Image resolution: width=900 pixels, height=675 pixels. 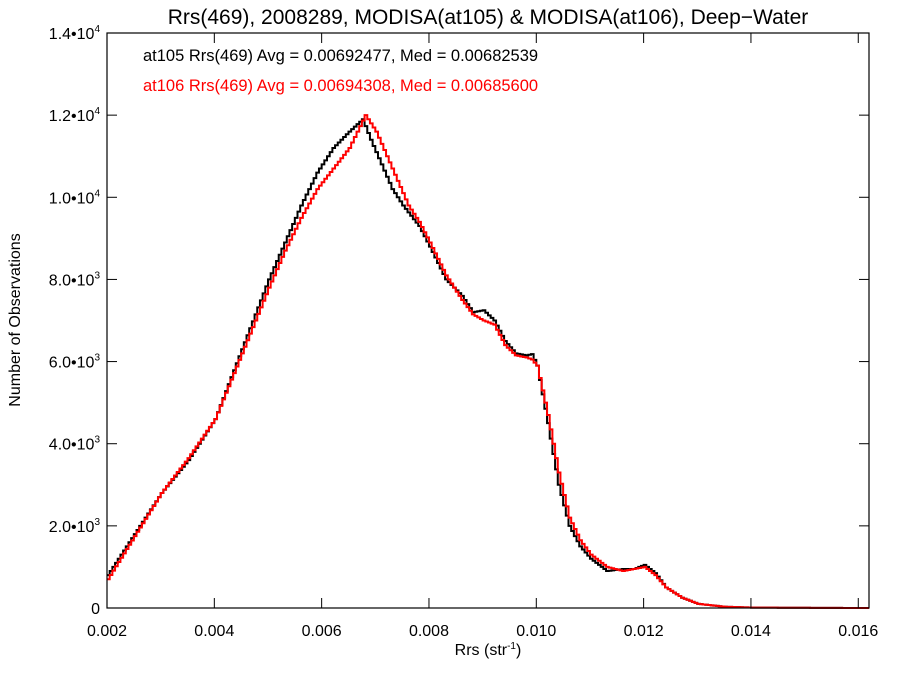 What do you see at coordinates (518, 650) in the screenshot?
I see `x-axis-label-suffix: )` at bounding box center [518, 650].